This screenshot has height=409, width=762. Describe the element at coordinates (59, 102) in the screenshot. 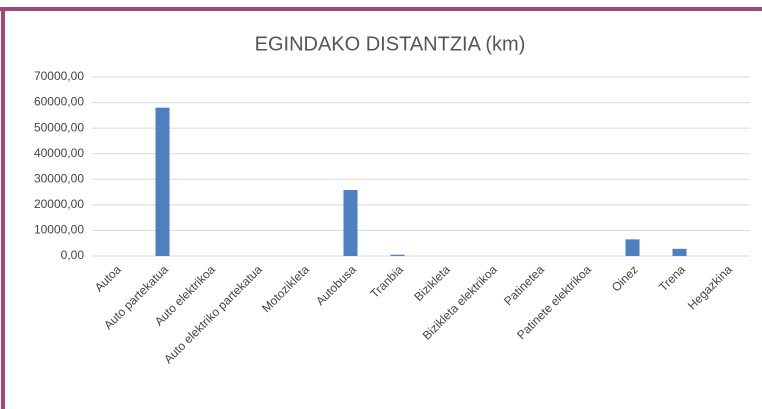

I see `y-tick-label: 60000,00` at that location.